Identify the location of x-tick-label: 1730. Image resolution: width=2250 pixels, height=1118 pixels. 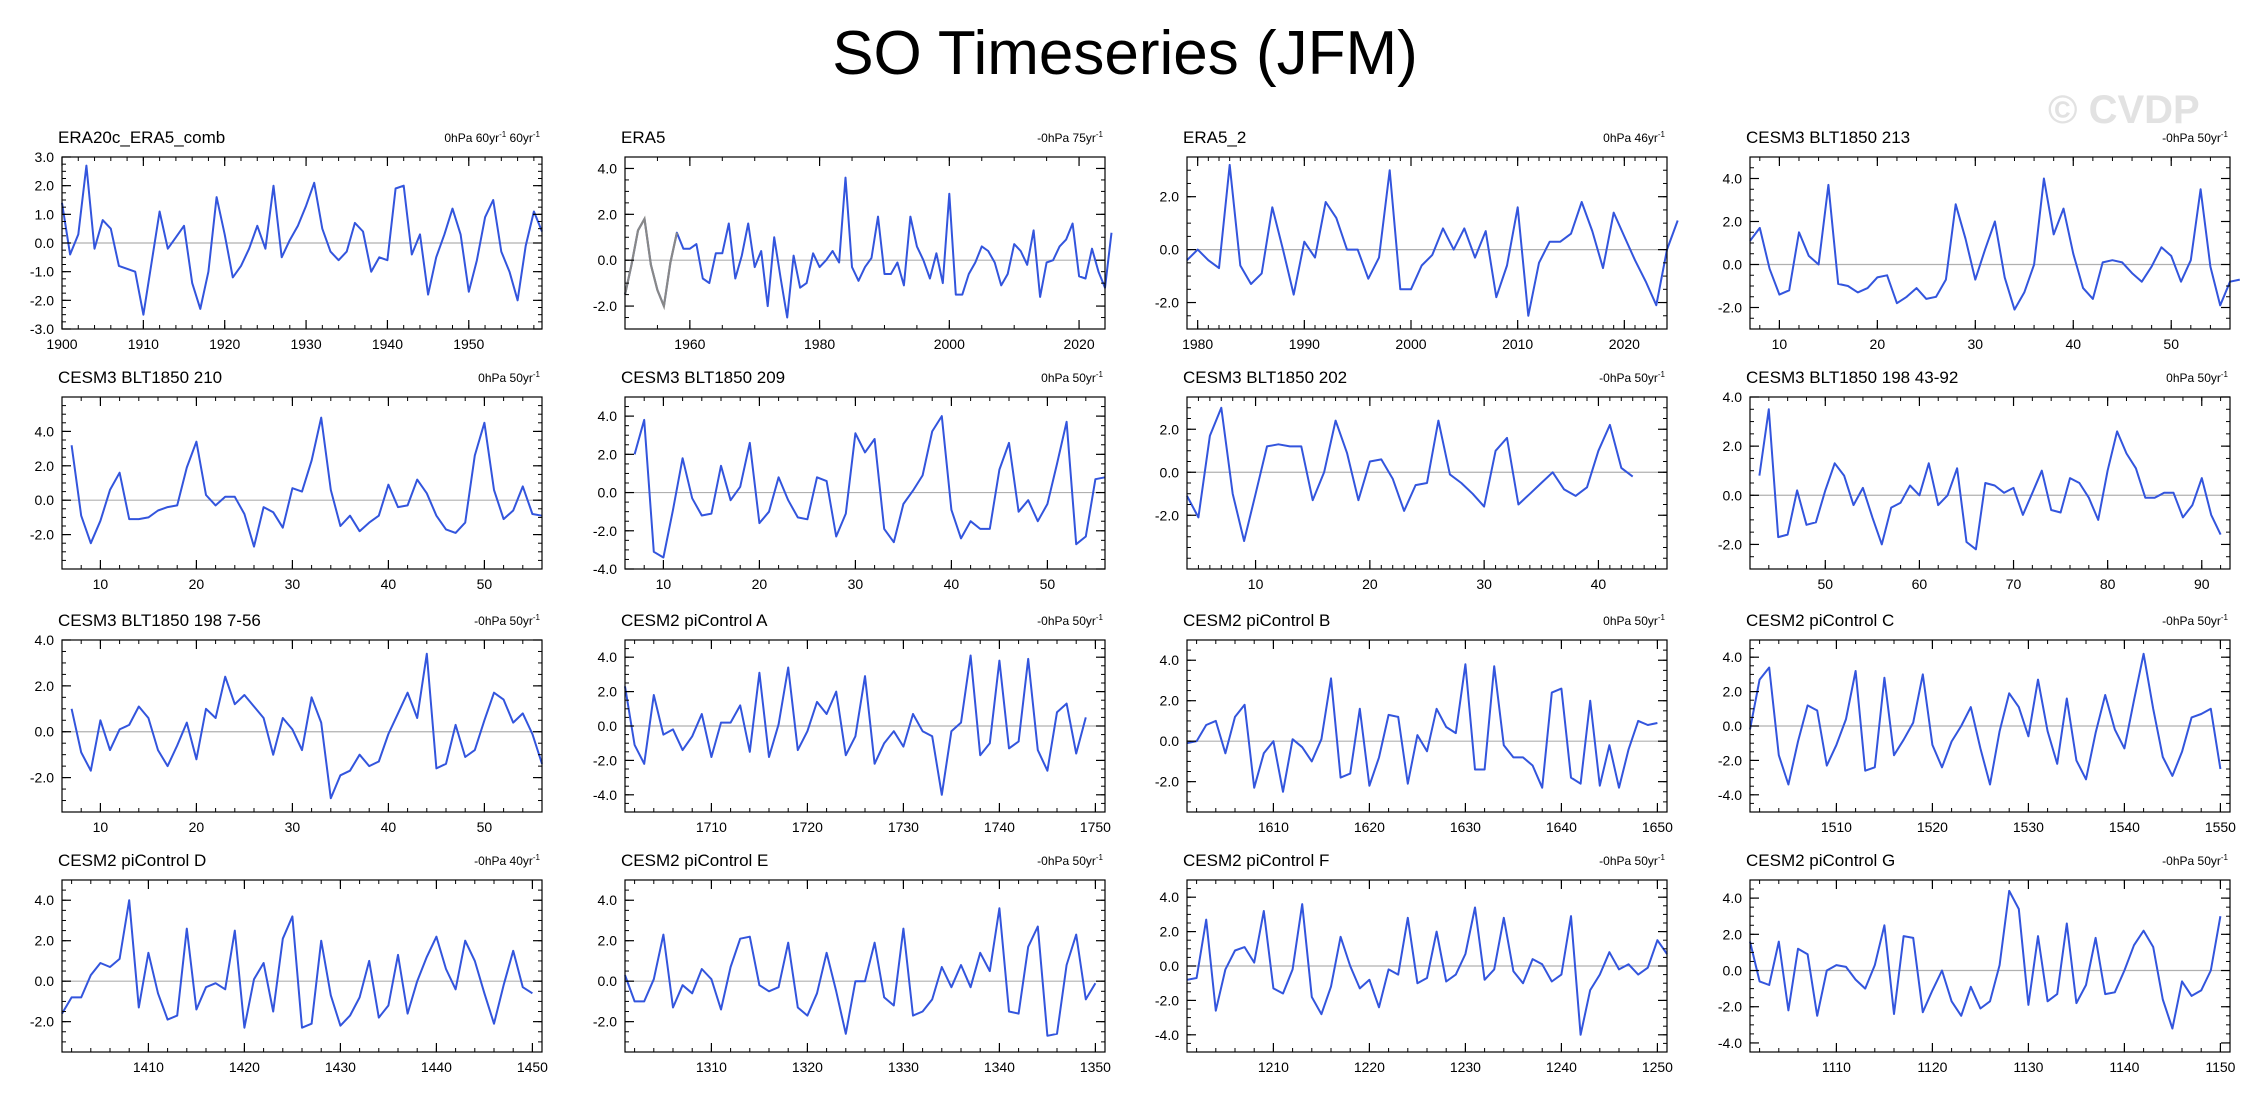
(903, 827).